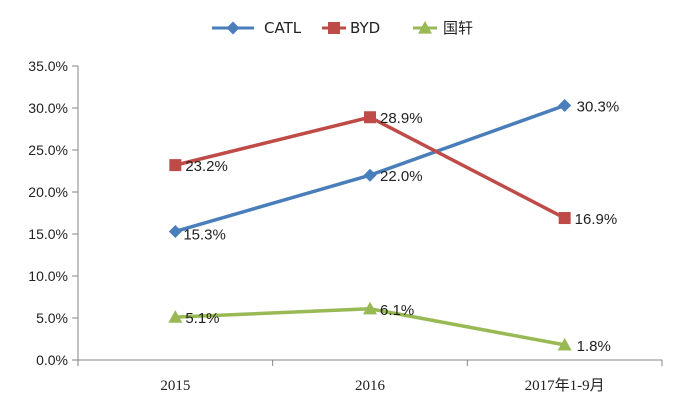 This screenshot has width=684, height=410. I want to click on y-tick-label: 10.0%, so click(48, 276).